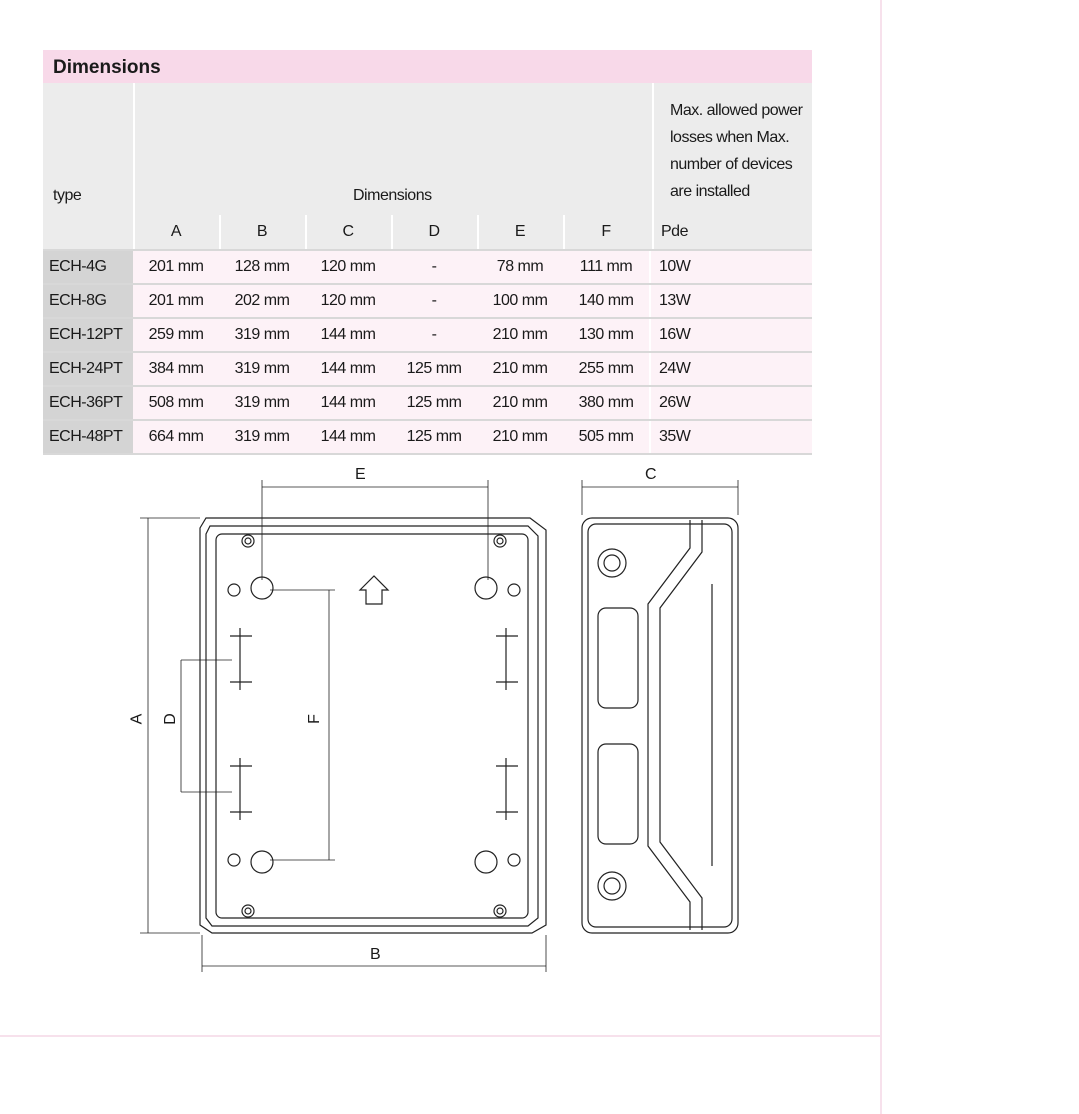 This screenshot has height=1114, width=1079. I want to click on section-title: Dimensions, so click(427, 66).